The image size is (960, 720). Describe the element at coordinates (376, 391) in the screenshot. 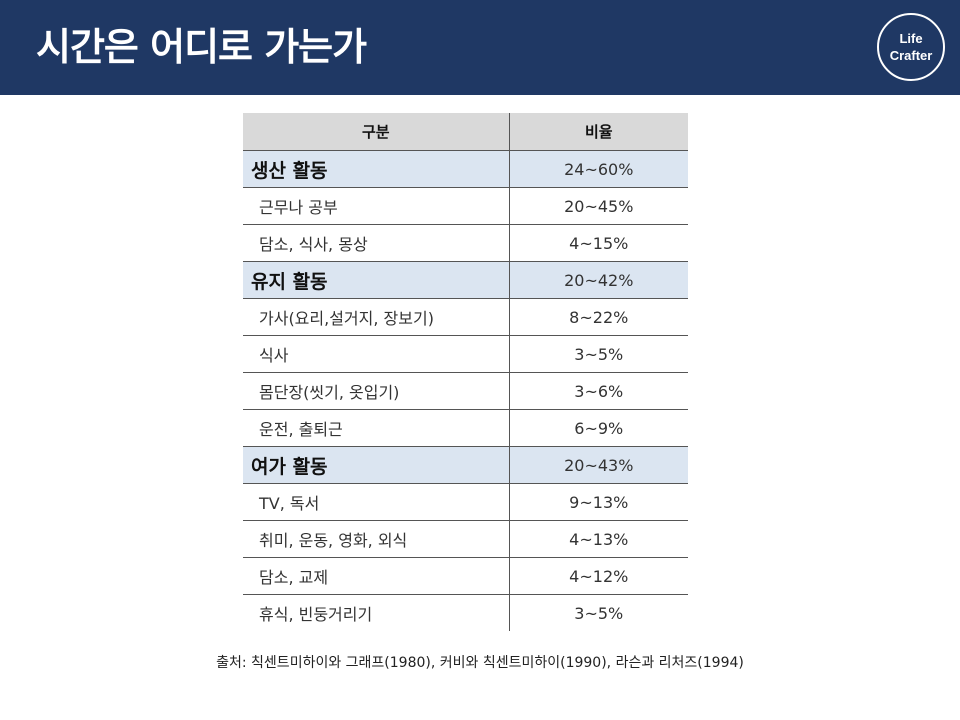

I see `row-label: 몸단장(씻기, 옷입기)` at that location.